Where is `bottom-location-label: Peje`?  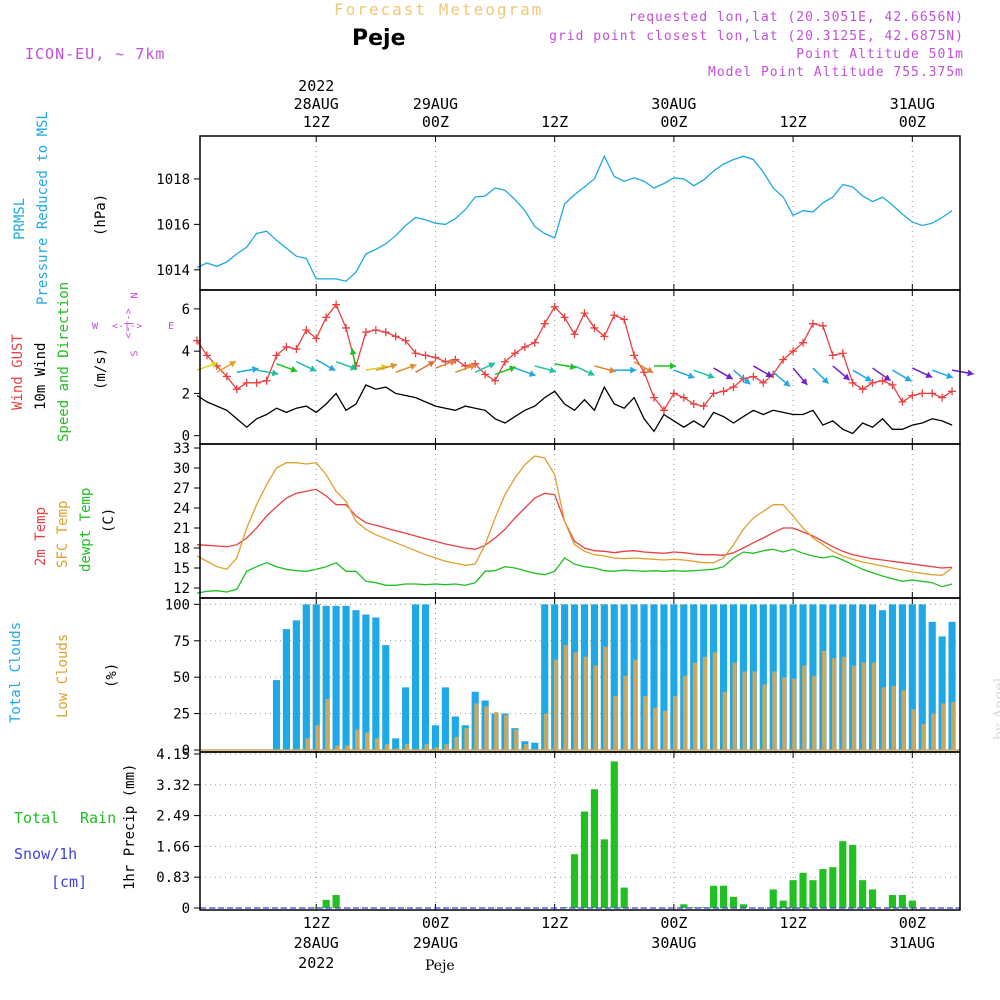
bottom-location-label: Peje is located at coordinates (440, 966).